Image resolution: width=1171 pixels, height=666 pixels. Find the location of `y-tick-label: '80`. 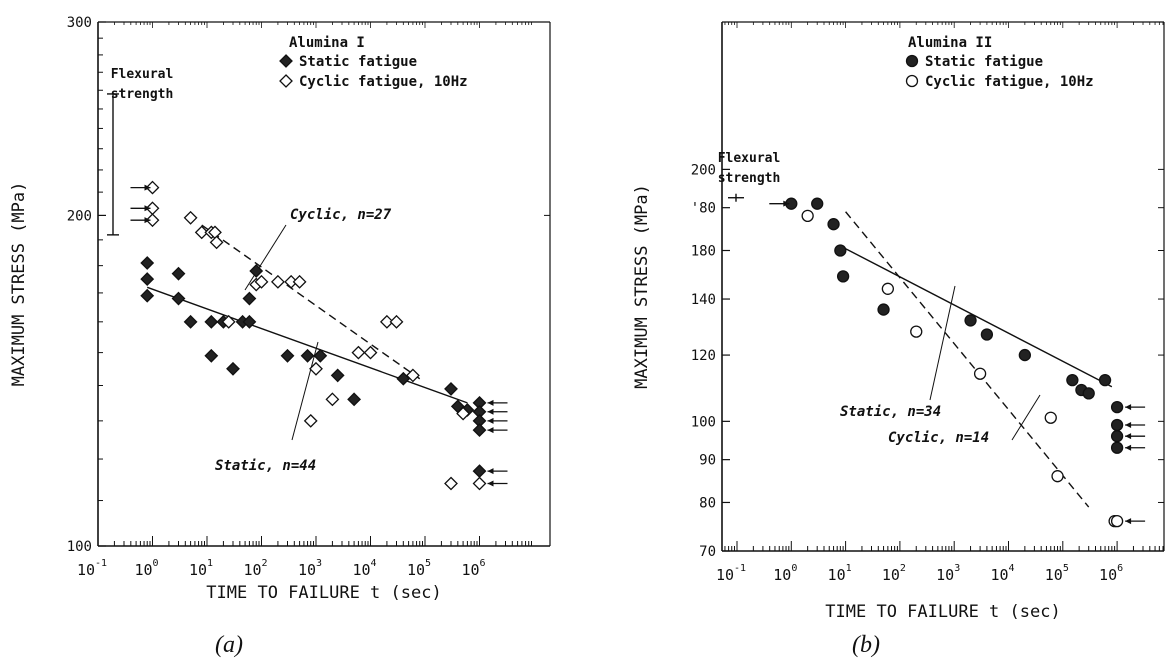

y-tick-label: '80 is located at coordinates (703, 209).